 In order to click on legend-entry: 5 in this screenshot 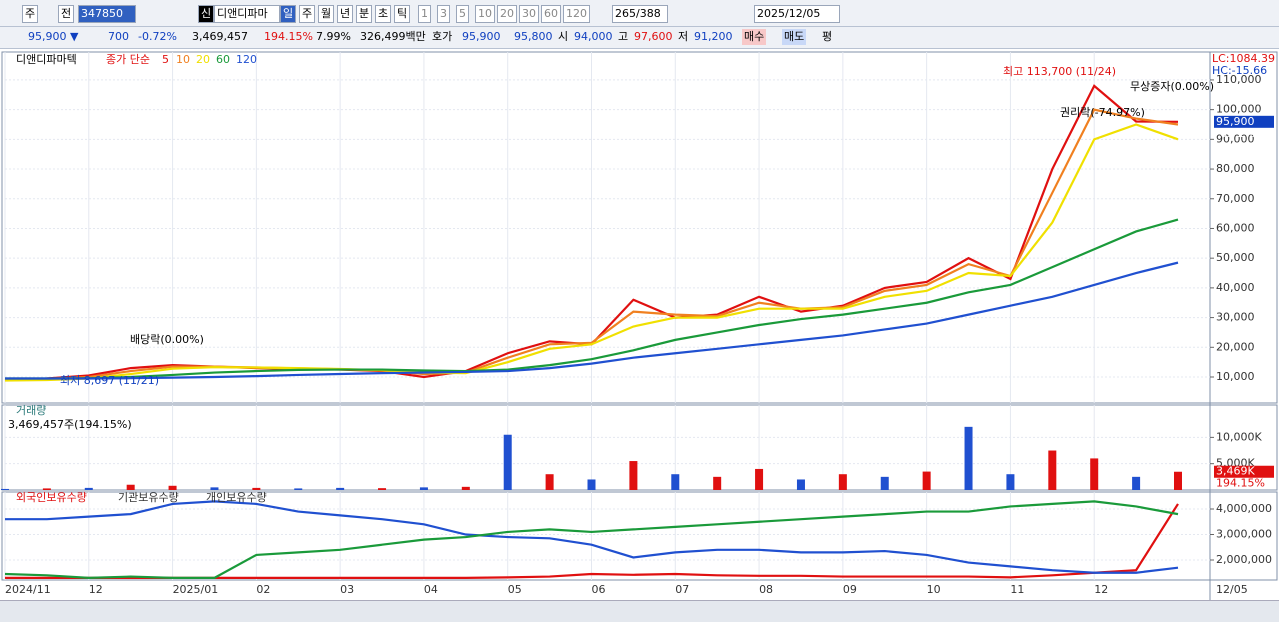, I will do `click(165, 59)`.